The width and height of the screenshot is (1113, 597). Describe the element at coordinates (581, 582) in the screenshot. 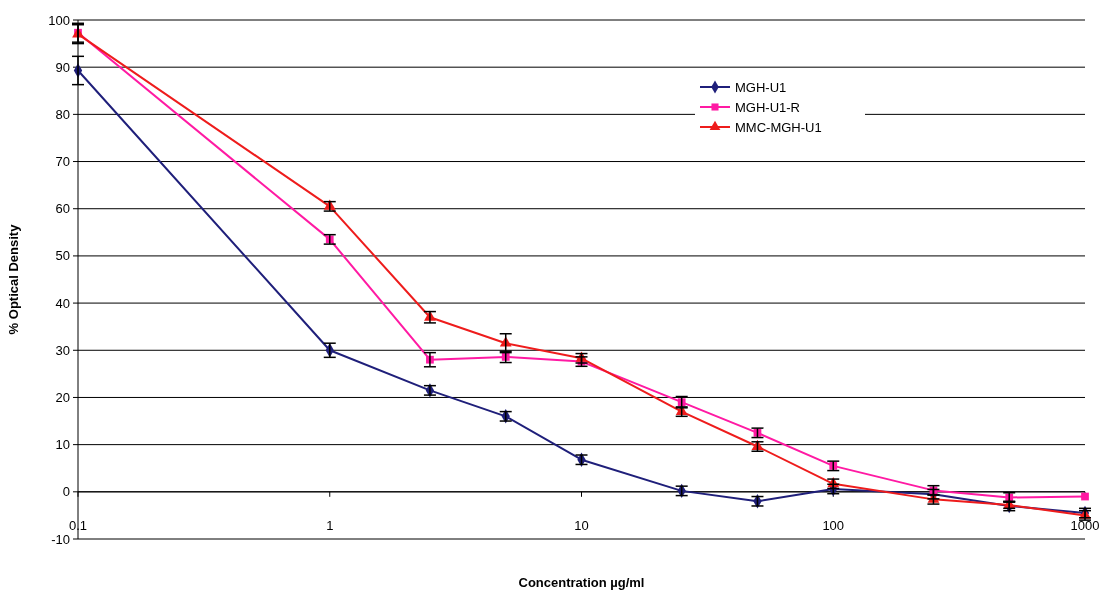

I see `x-axis-title: Concentration µg/ml` at that location.